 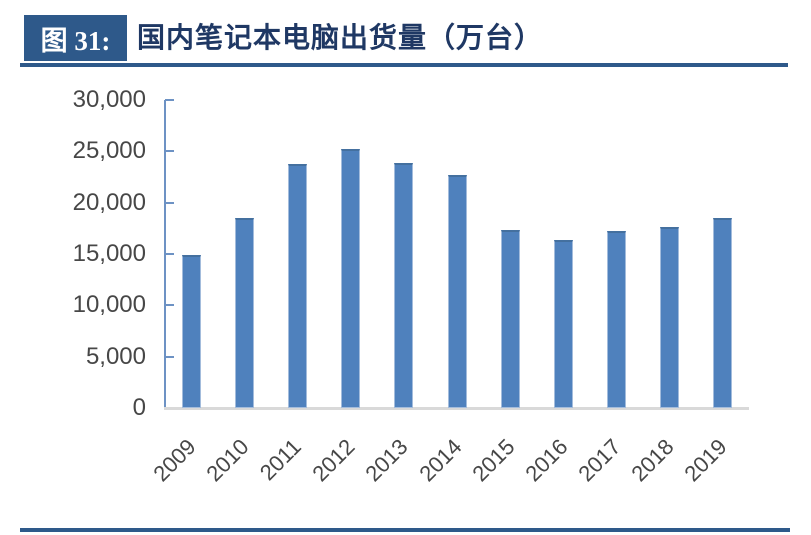 What do you see at coordinates (109, 151) in the screenshot?
I see `y-tick-label-25000: 25,000` at bounding box center [109, 151].